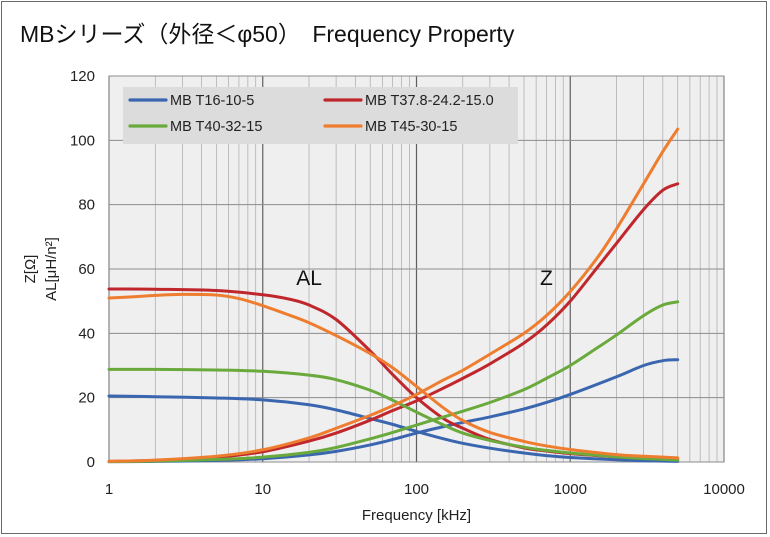 The height and width of the screenshot is (537, 770). Describe the element at coordinates (82, 140) in the screenshot. I see `y-tick-label: 100` at that location.